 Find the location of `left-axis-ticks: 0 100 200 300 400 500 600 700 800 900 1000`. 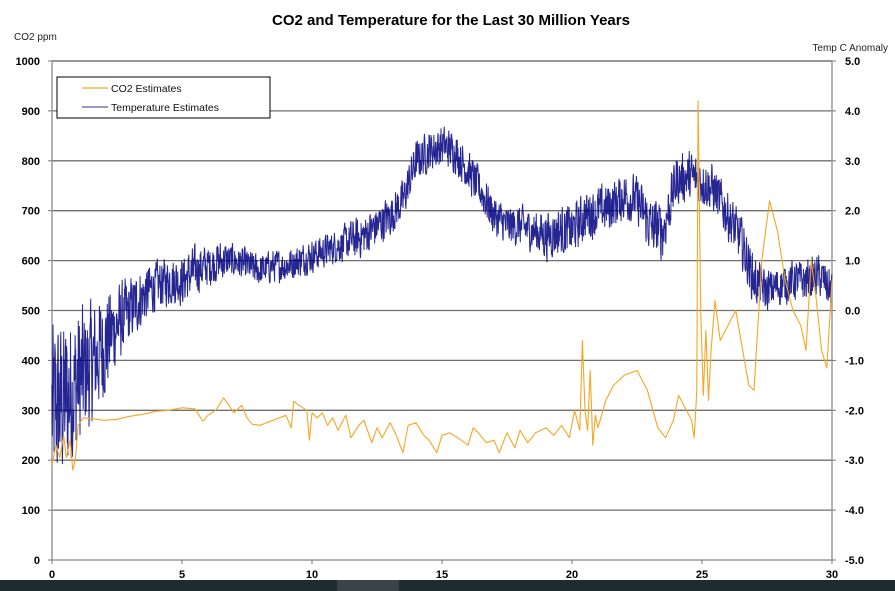

left-axis-ticks: 0 100 200 300 400 500 600 700 800 900 1000 is located at coordinates (34, 311).